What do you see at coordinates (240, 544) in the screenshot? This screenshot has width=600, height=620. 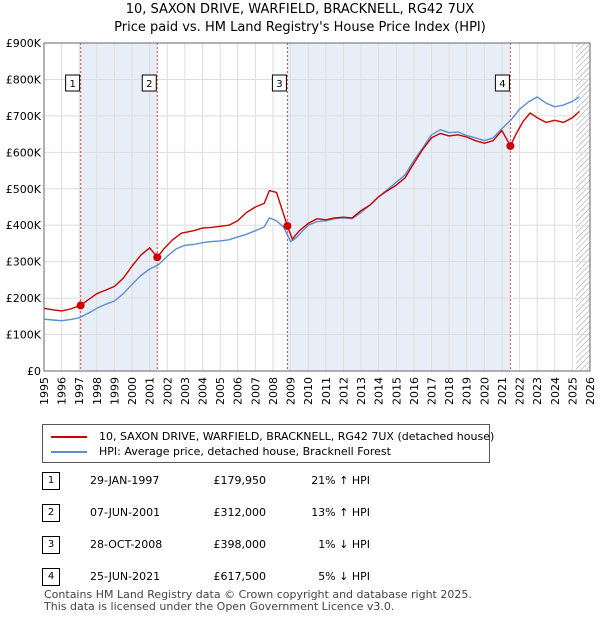 I see `sale-price: £398,000` at bounding box center [240, 544].